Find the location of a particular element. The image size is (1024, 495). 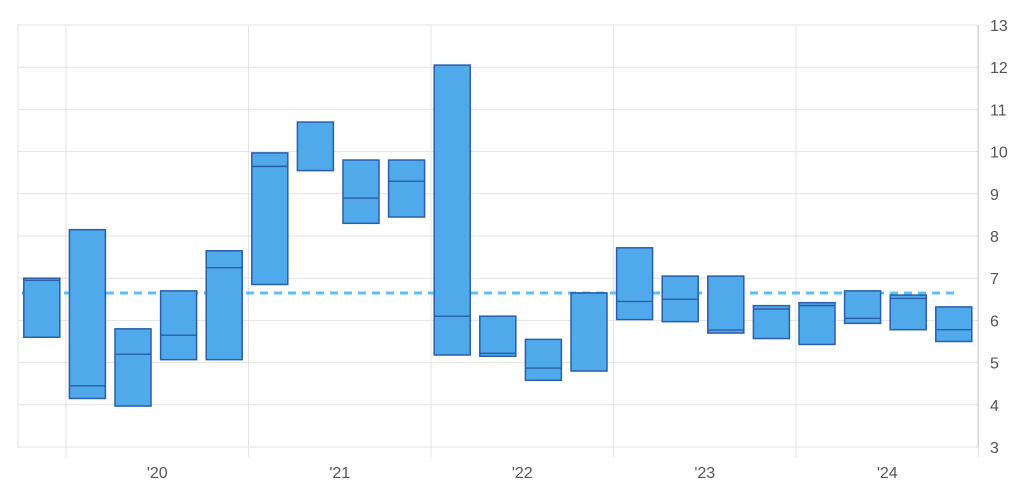

y-tick-label: 8 is located at coordinates (994, 237).